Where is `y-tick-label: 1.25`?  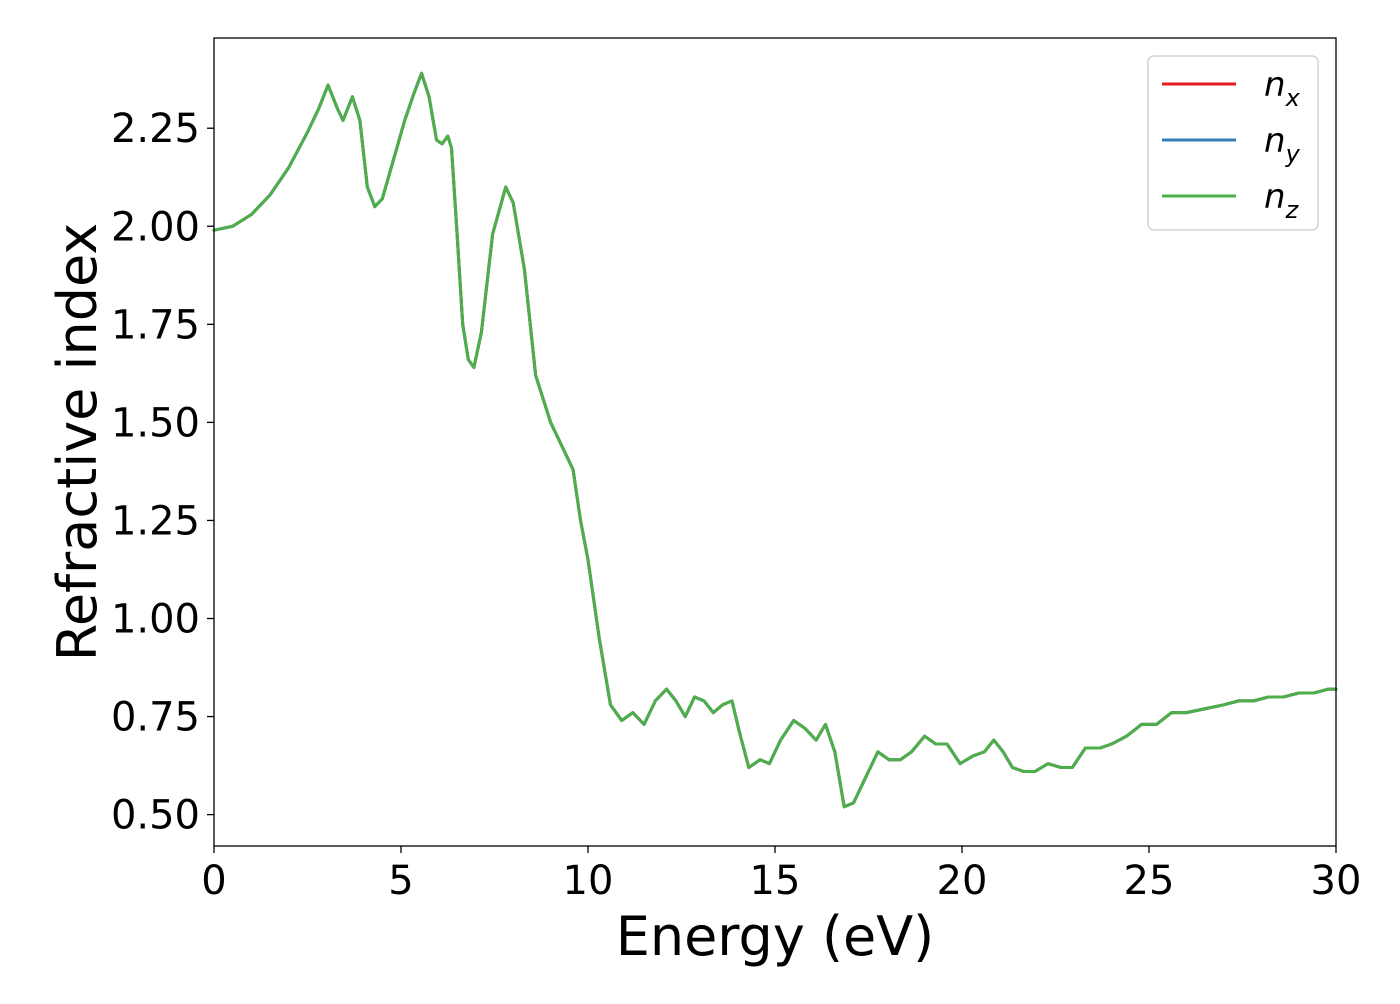
y-tick-label: 1.25 is located at coordinates (155, 521).